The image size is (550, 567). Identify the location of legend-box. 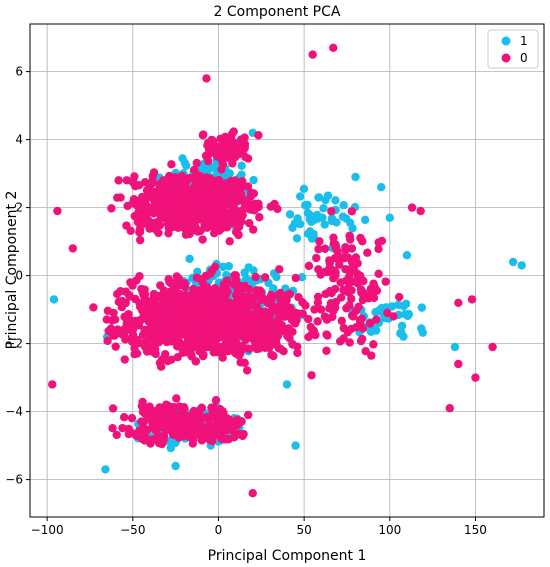
(513, 49).